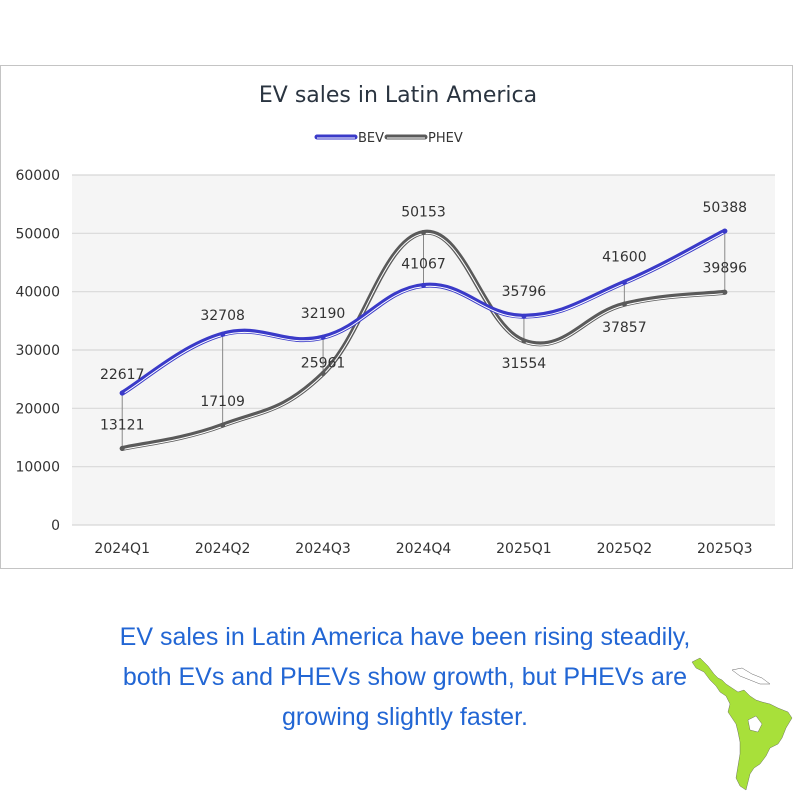 Image resolution: width=800 pixels, height=800 pixels. Describe the element at coordinates (423, 138) in the screenshot. I see `legend-item-phev: PHEV` at that location.